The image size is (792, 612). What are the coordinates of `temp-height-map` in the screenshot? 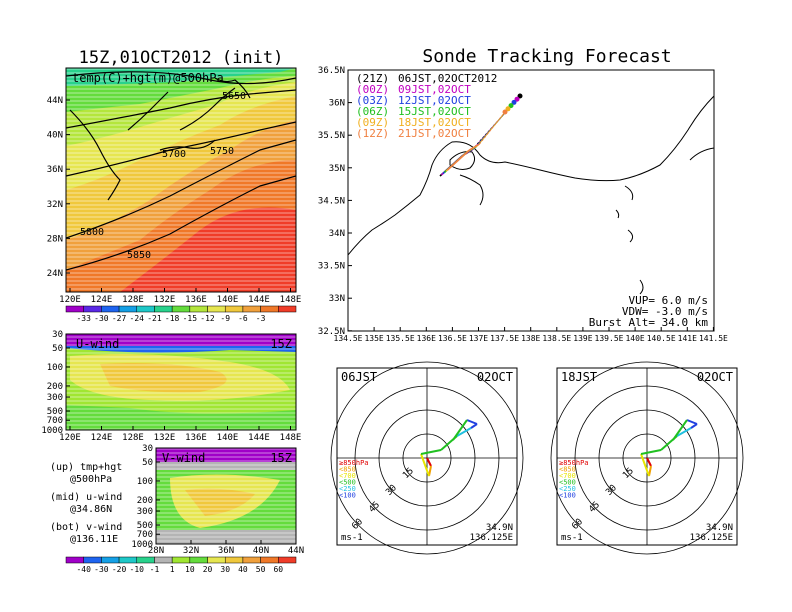 It's located at (181, 180).